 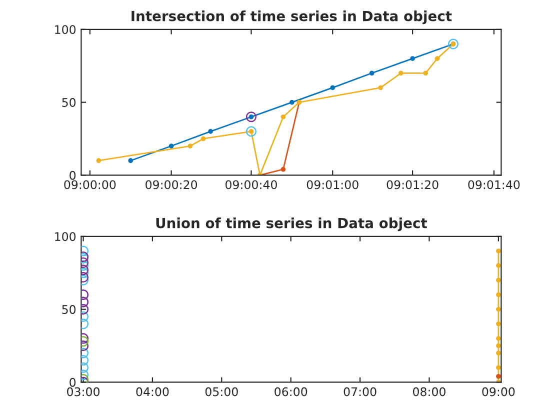 I want to click on x-tick-label: 09:00:00, so click(x=90, y=185).